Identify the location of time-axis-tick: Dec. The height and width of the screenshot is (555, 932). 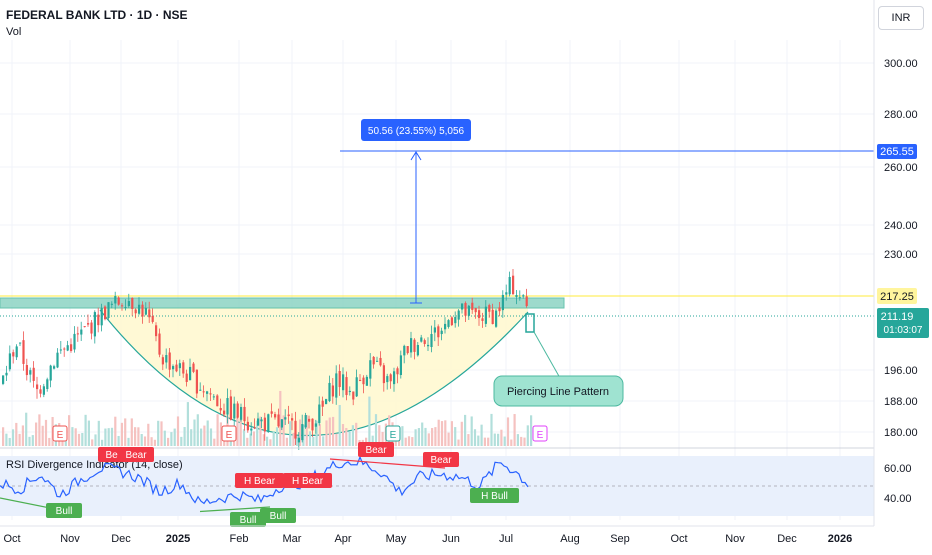
(121, 539).